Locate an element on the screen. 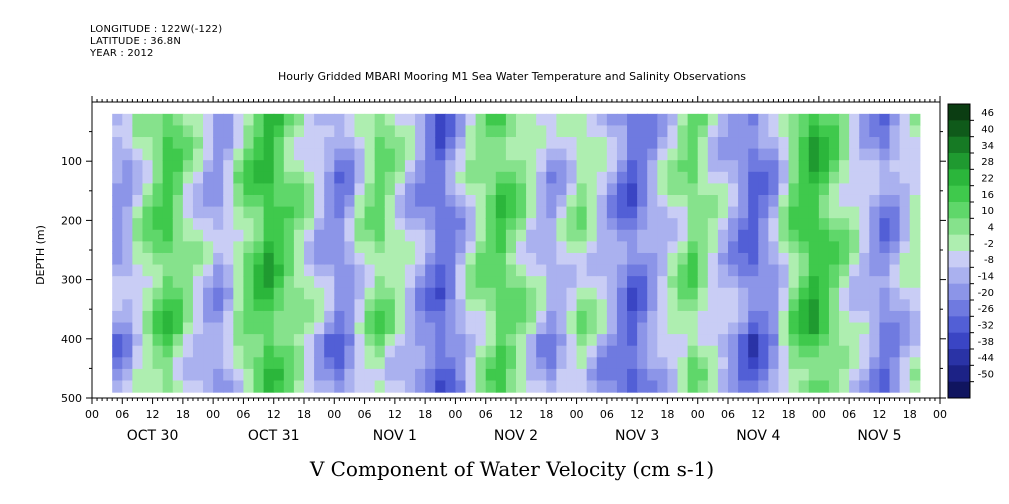 This screenshot has height=504, width=1009. y-tick-label: 300 is located at coordinates (71, 280).